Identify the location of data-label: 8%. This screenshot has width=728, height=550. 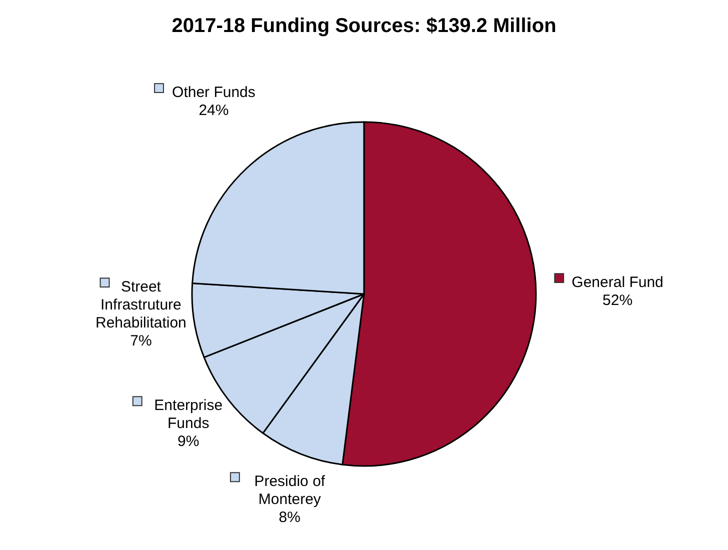
(289, 517).